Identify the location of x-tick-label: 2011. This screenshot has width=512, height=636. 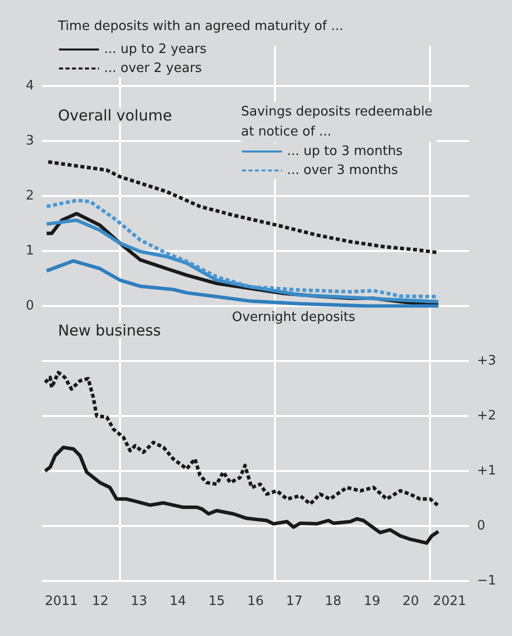
(61, 601).